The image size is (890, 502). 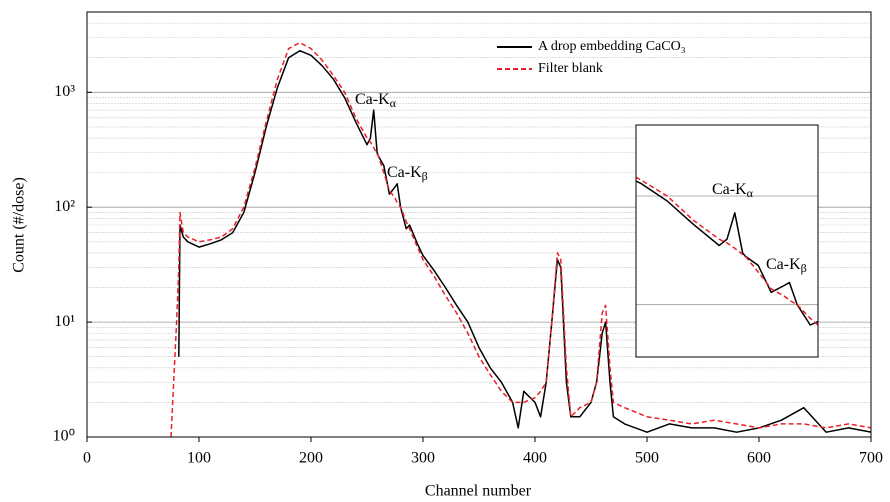 What do you see at coordinates (64, 206) in the screenshot?
I see `y-tick-label: 10²` at bounding box center [64, 206].